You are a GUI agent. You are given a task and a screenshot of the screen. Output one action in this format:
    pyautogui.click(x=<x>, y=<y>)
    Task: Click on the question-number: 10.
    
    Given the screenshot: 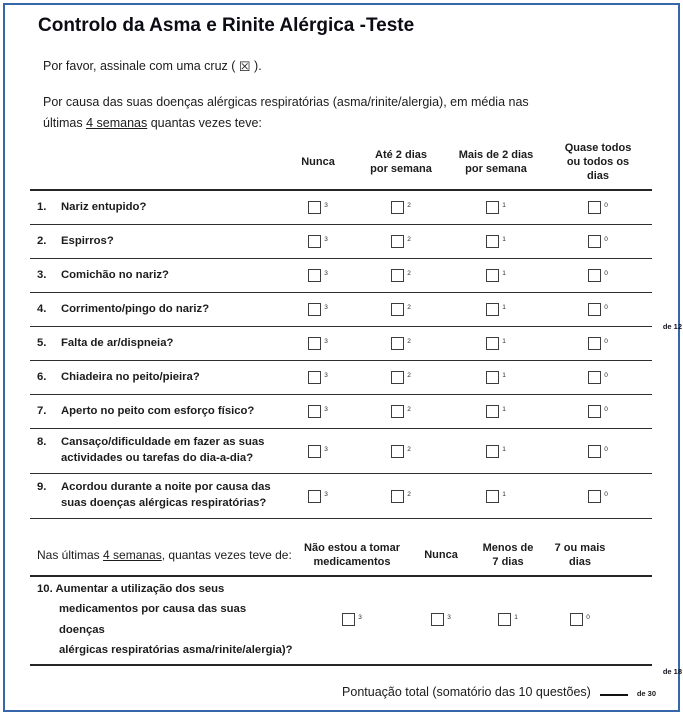 What is the action you would take?
    pyautogui.click(x=45, y=589)
    